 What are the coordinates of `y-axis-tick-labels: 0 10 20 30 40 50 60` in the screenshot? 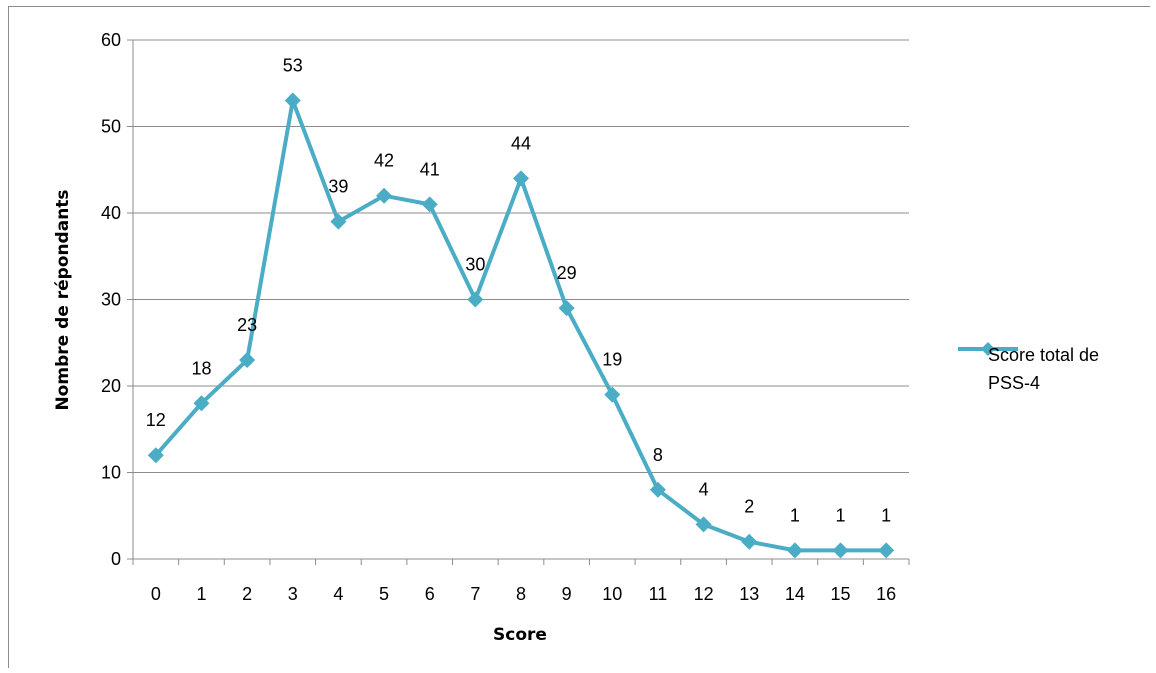 It's located at (111, 299).